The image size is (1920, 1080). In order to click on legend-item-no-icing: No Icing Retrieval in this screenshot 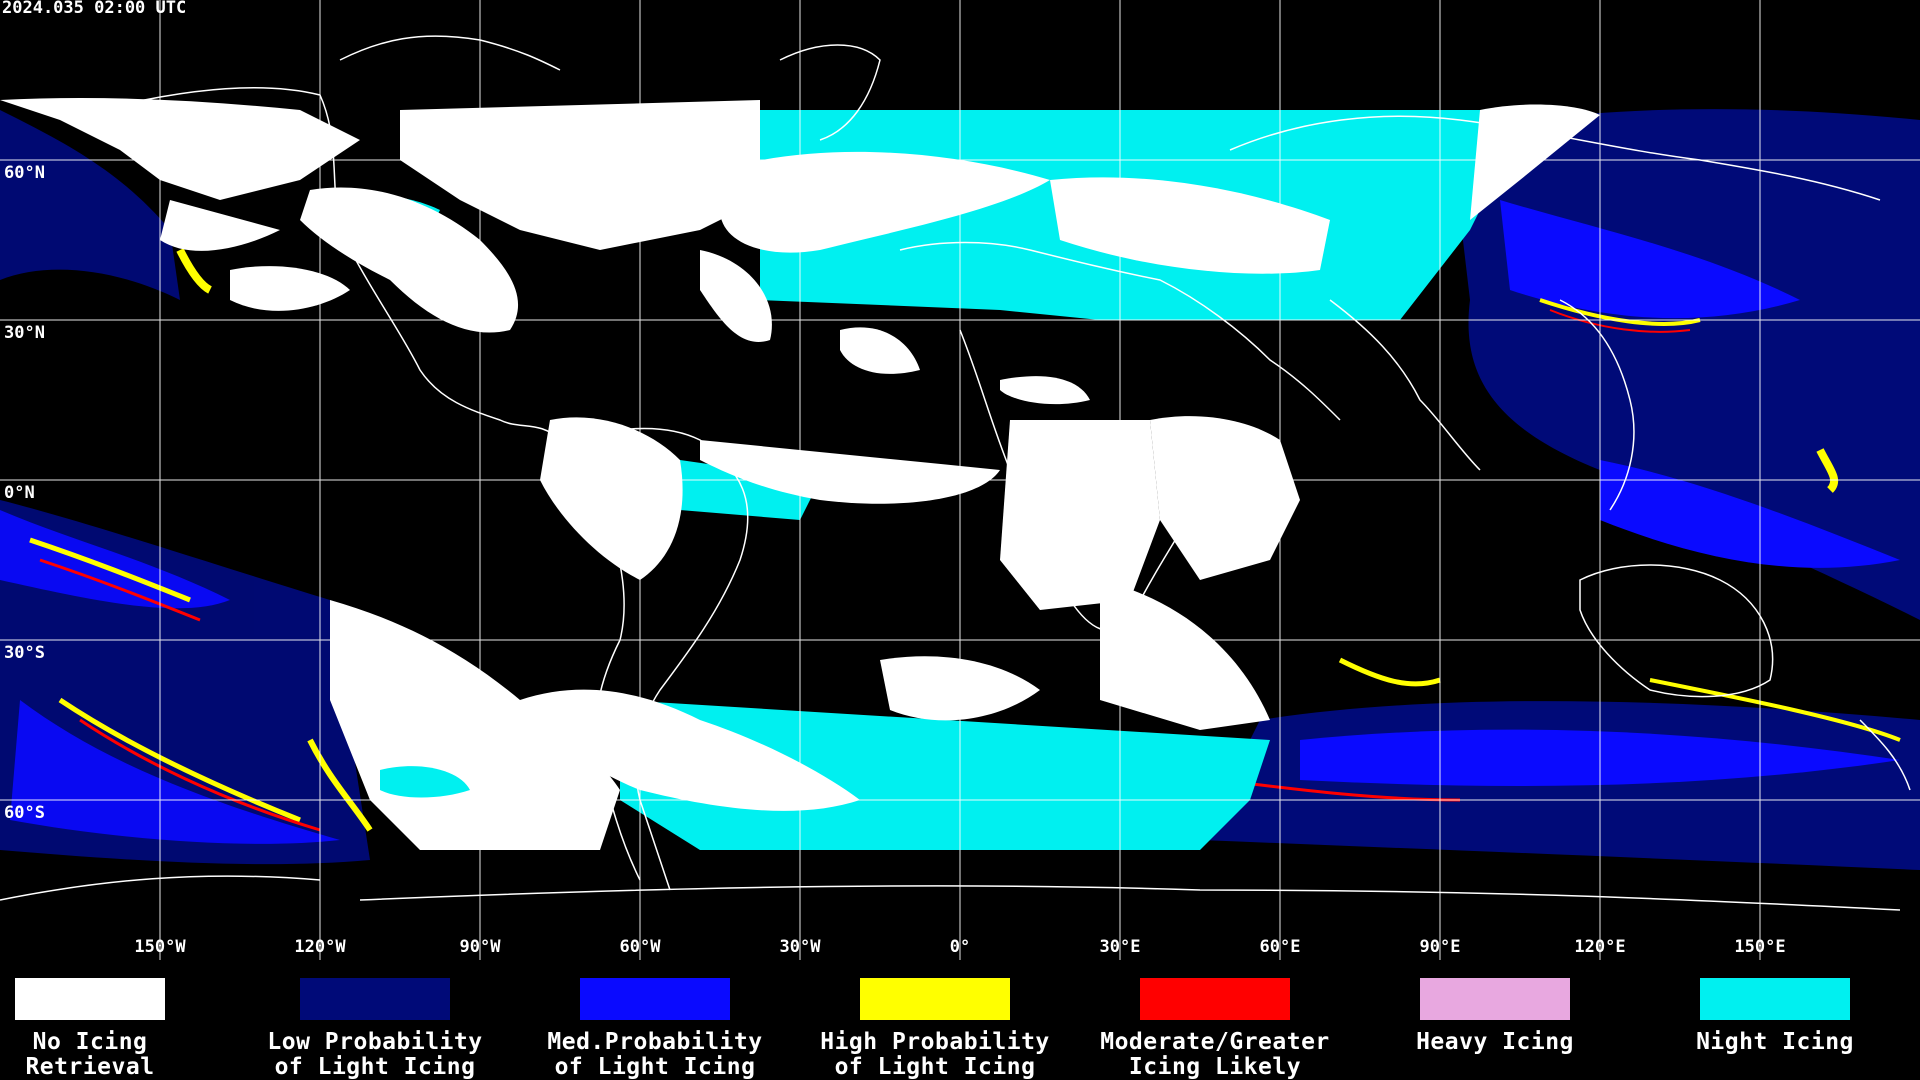, I will do `click(115, 1020)`.